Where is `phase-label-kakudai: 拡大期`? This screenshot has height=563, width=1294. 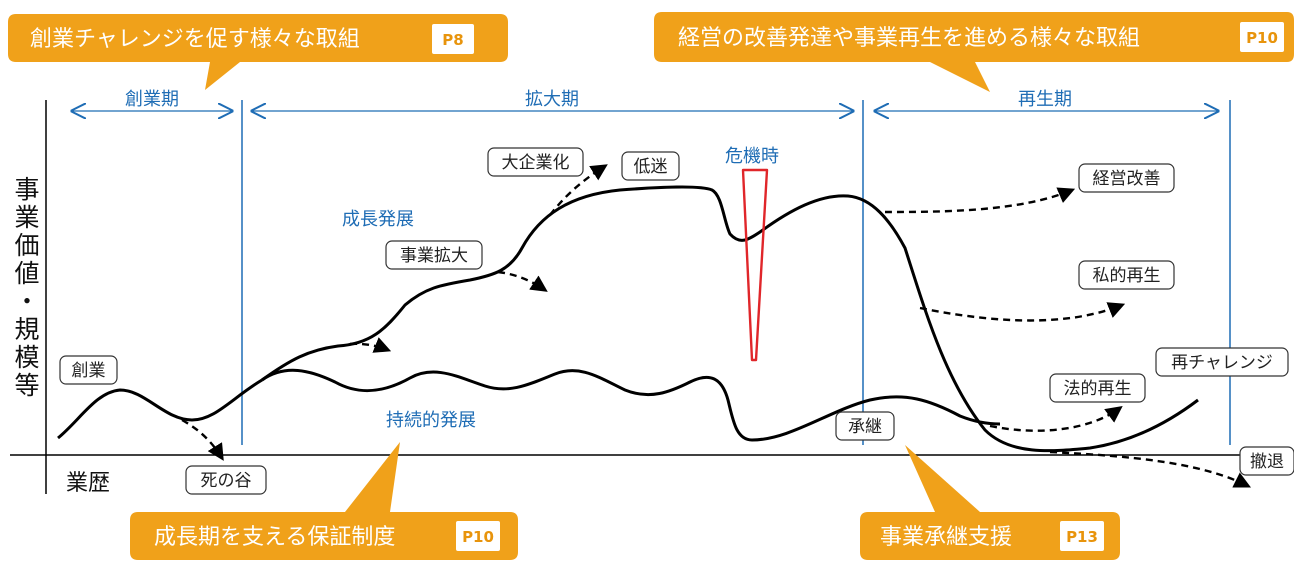 phase-label-kakudai: 拡大期 is located at coordinates (552, 99).